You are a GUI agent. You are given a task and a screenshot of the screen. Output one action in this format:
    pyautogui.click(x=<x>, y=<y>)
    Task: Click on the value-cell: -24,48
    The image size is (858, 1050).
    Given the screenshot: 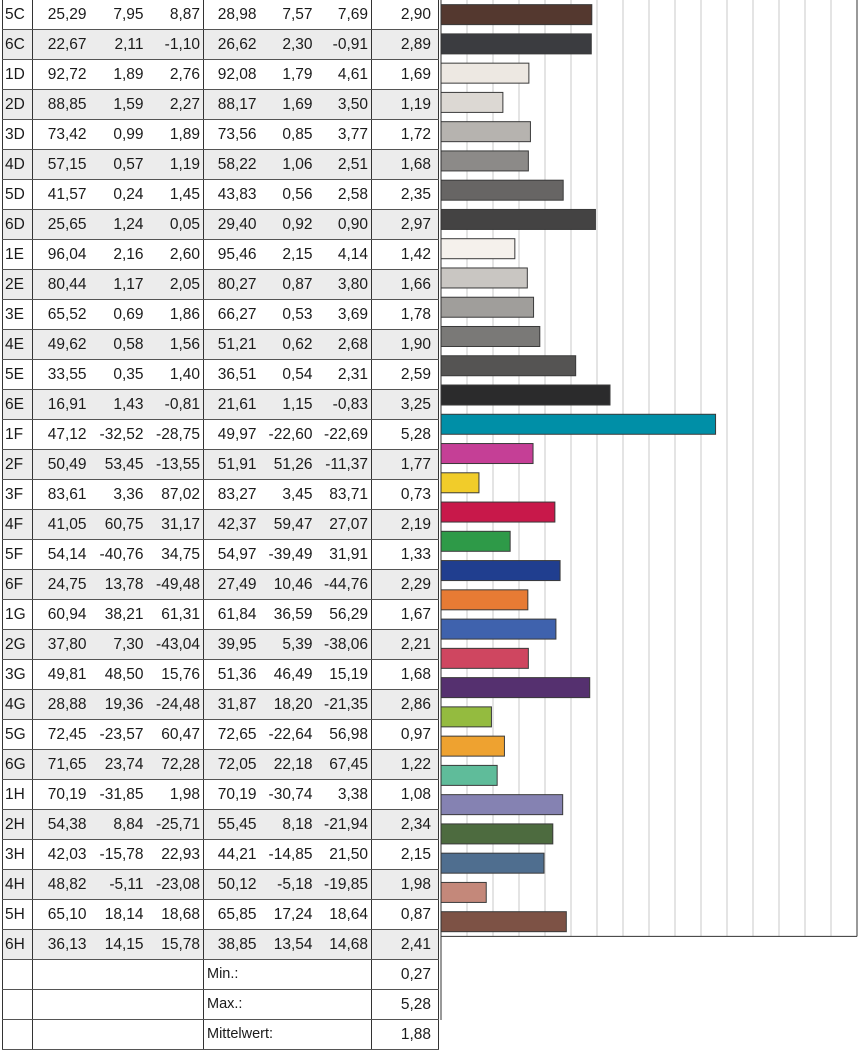 What is the action you would take?
    pyautogui.click(x=175, y=704)
    